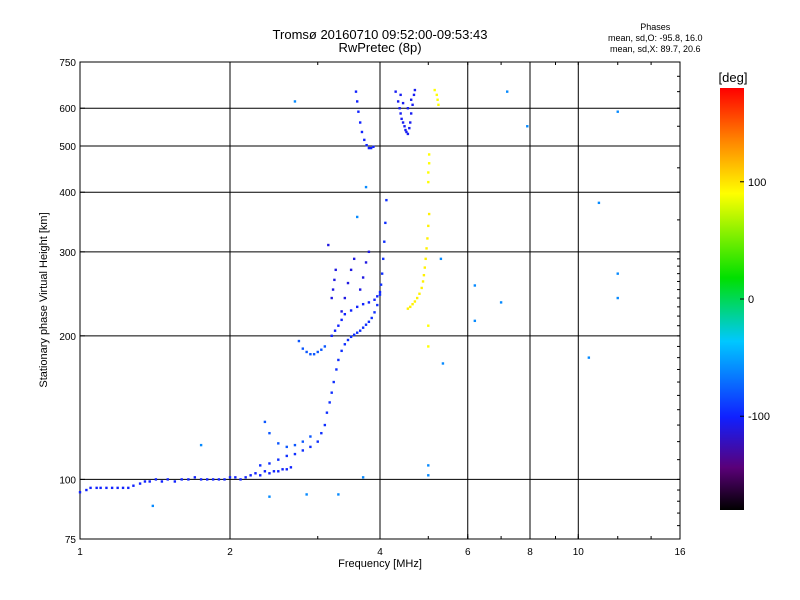  What do you see at coordinates (759, 417) in the screenshot?
I see `colorbar-tick-label: -100` at bounding box center [759, 417].